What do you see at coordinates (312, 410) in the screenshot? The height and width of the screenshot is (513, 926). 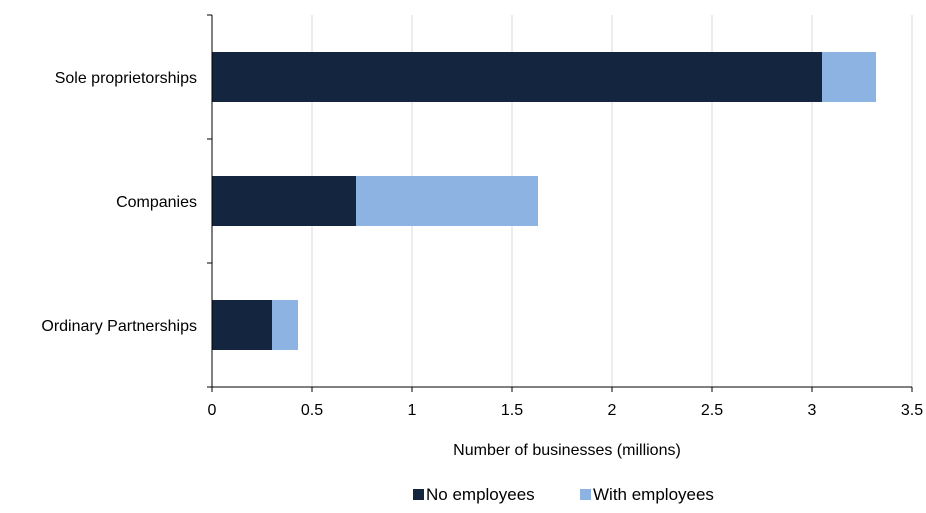 I see `x-tick-label: 0.5` at bounding box center [312, 410].